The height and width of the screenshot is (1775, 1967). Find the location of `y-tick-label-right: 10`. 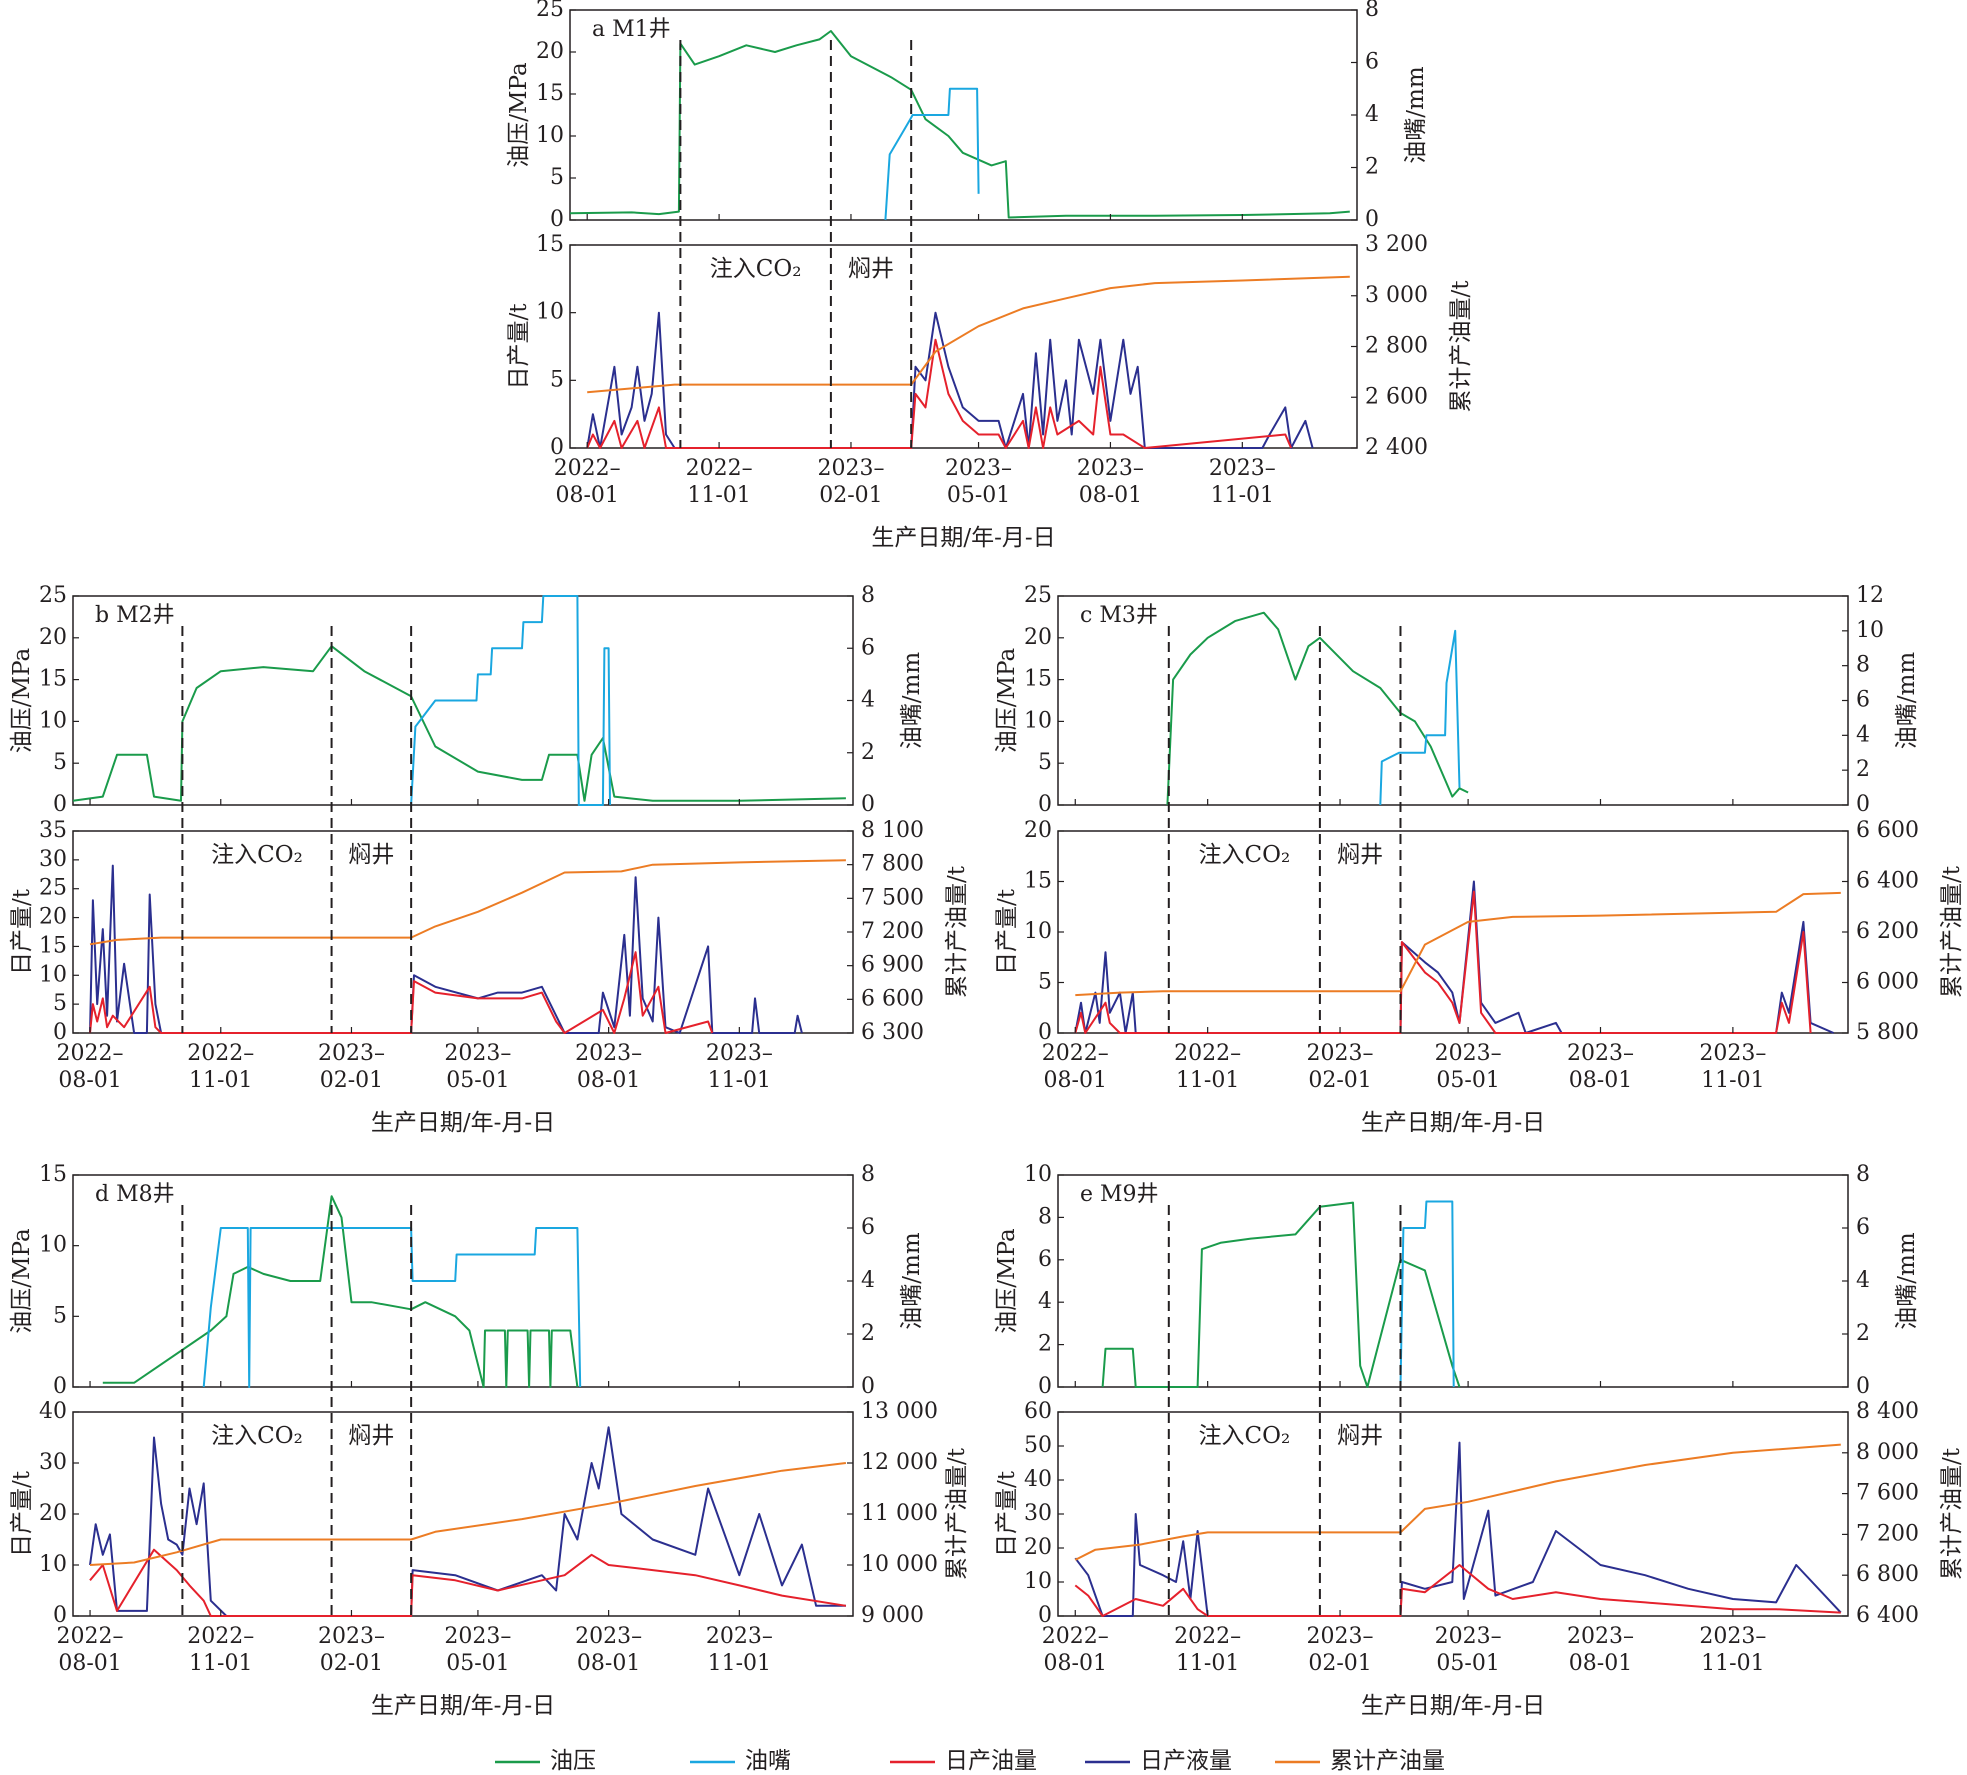

y-tick-label-right: 10 is located at coordinates (1870, 630).